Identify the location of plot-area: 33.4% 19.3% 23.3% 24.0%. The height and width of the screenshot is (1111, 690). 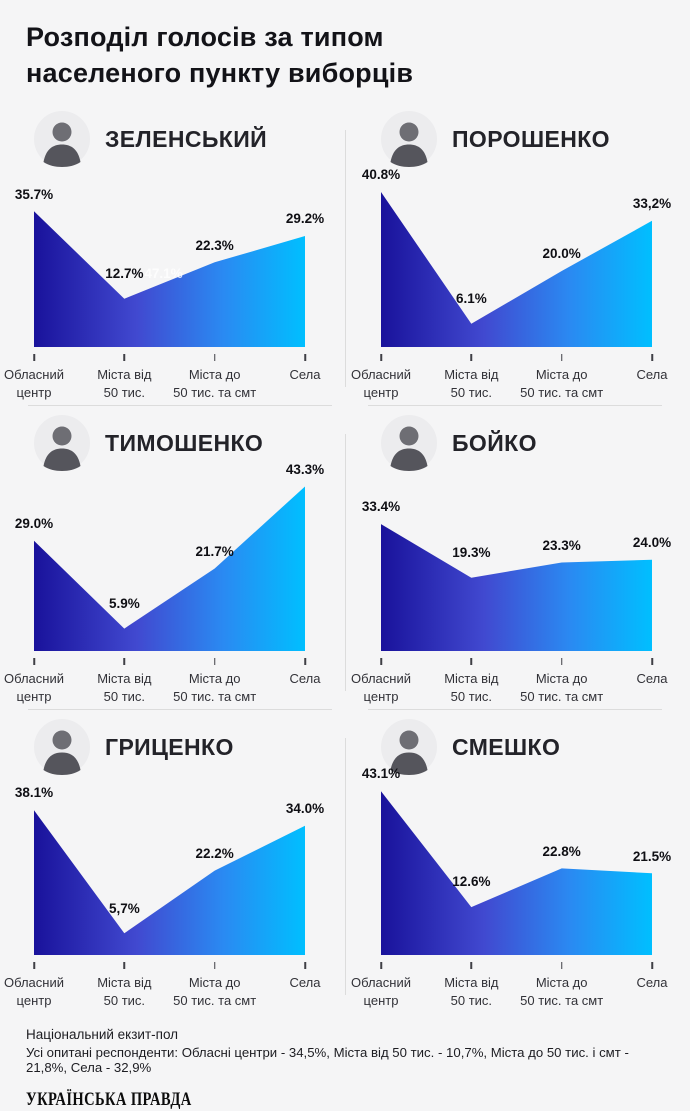
(516, 566).